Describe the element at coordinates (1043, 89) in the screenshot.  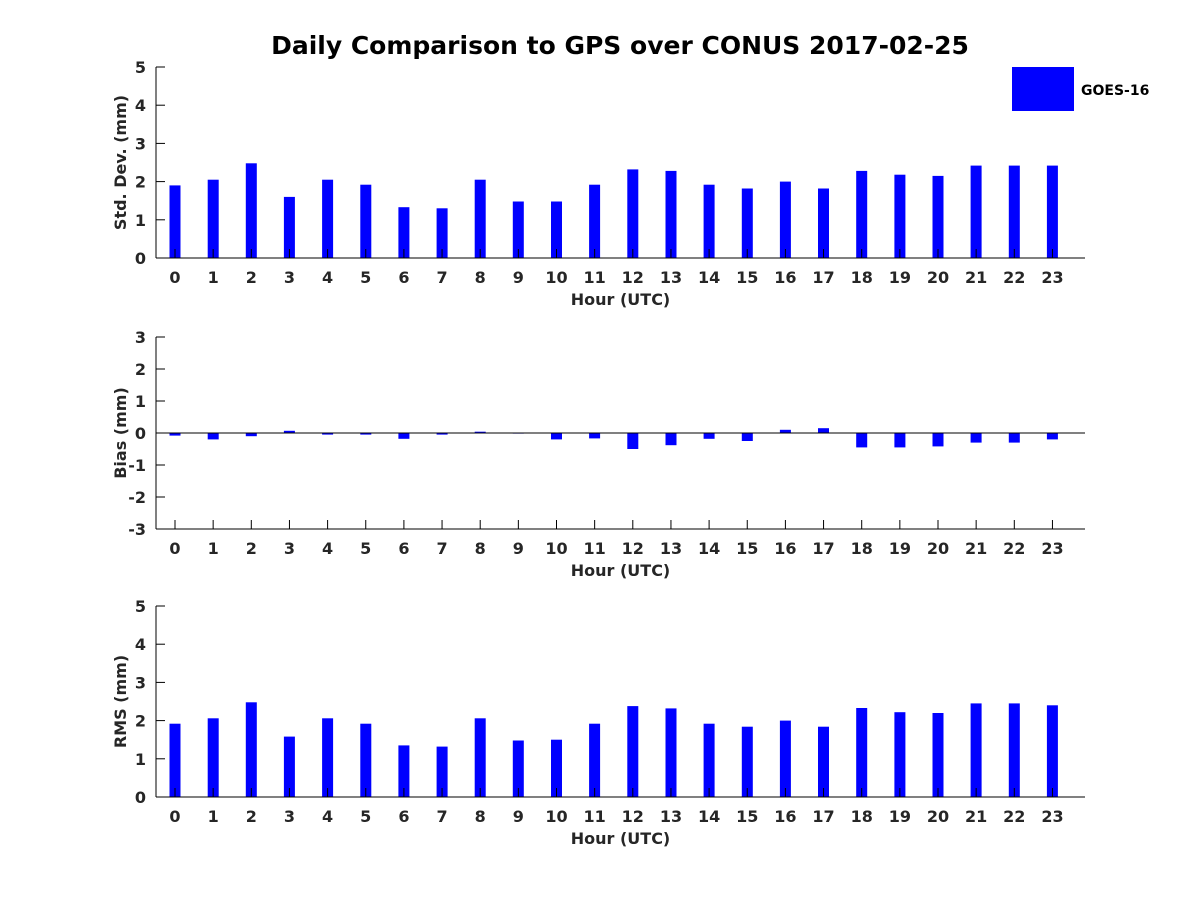
I see `legend-swatch` at that location.